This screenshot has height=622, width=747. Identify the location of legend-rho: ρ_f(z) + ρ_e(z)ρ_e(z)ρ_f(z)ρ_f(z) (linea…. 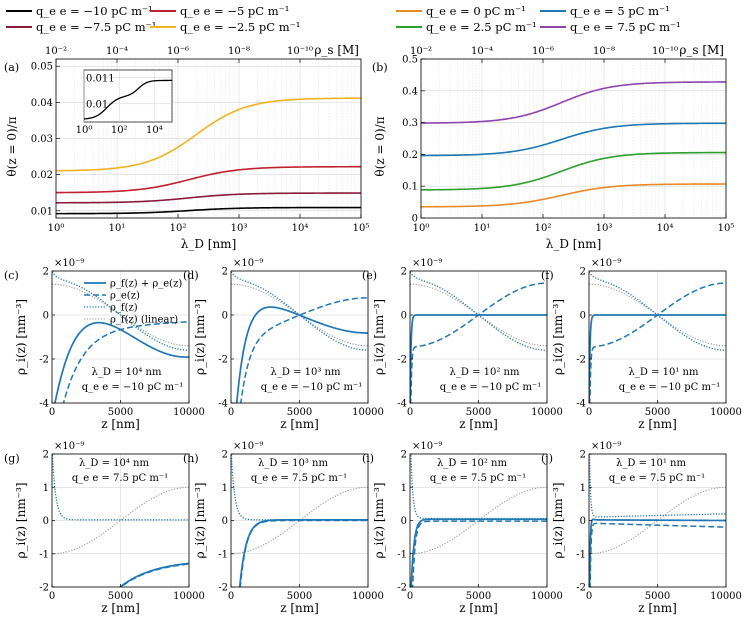
(133, 302).